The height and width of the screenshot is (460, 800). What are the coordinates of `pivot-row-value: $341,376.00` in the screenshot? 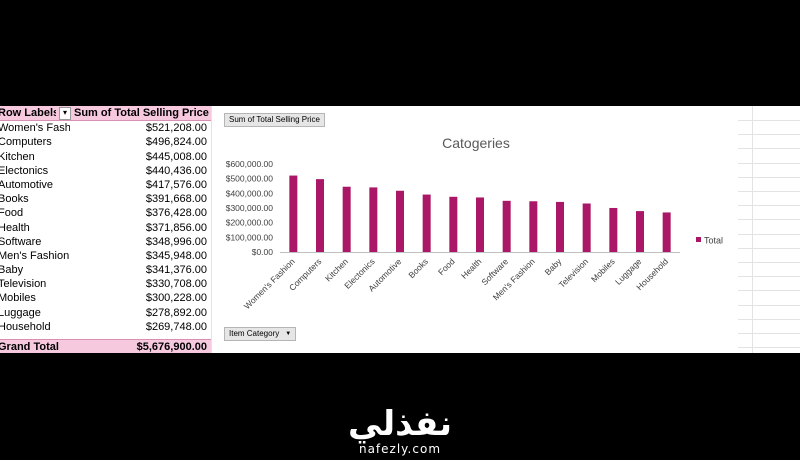 It's located at (176, 270).